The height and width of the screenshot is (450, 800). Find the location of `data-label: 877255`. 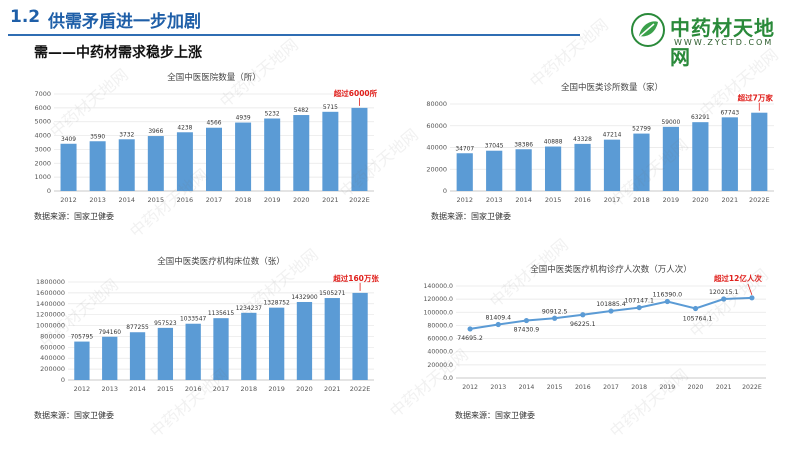

data-label: 877255 is located at coordinates (137, 328).